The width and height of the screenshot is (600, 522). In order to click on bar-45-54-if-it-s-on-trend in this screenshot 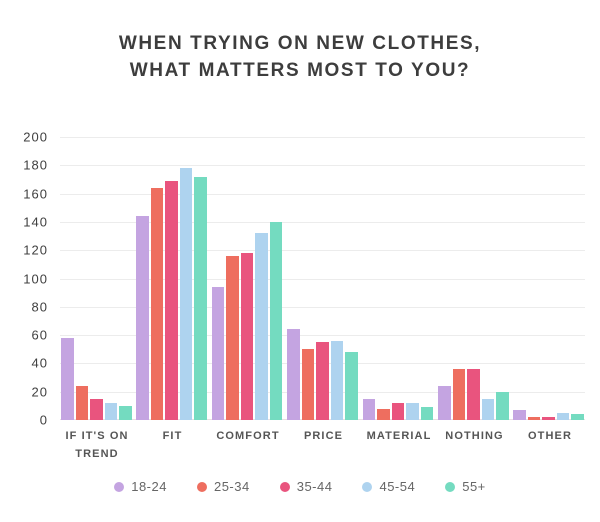, I will do `click(110, 411)`.